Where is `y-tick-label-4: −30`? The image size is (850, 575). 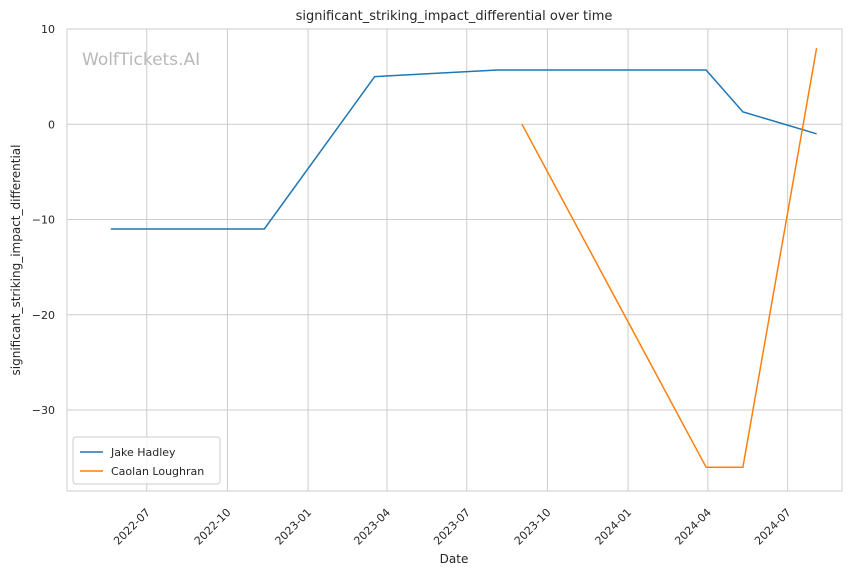
y-tick-label-4: −30 is located at coordinates (43, 410).